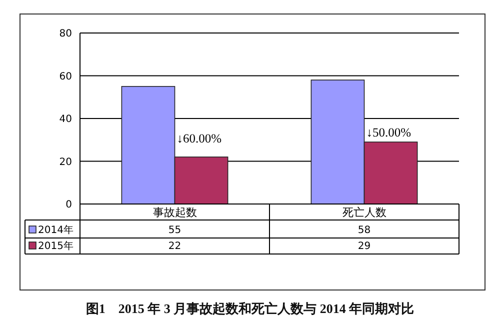  Describe the element at coordinates (364, 246) in the screenshot. I see `data-label: 29` at that location.